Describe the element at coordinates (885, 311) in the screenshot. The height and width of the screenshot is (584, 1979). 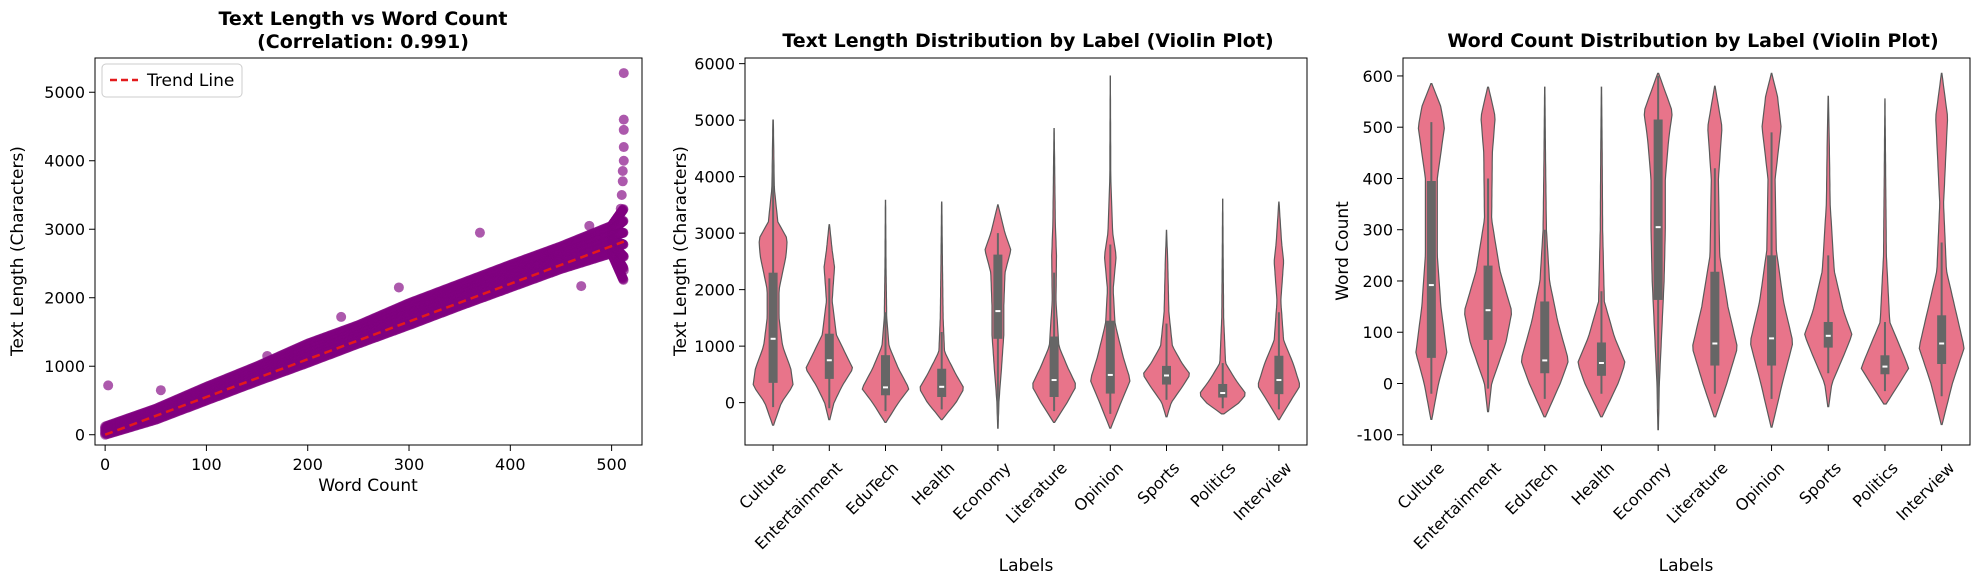
I see `violin-edutech` at that location.